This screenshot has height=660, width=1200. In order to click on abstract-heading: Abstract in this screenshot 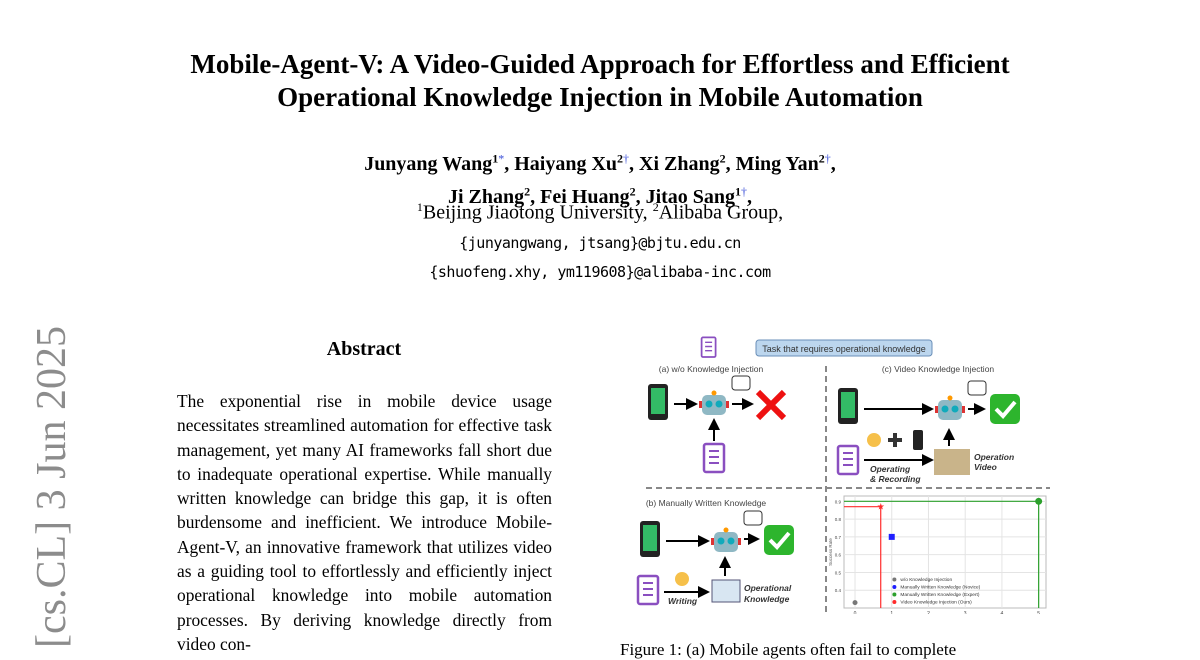, I will do `click(364, 349)`.